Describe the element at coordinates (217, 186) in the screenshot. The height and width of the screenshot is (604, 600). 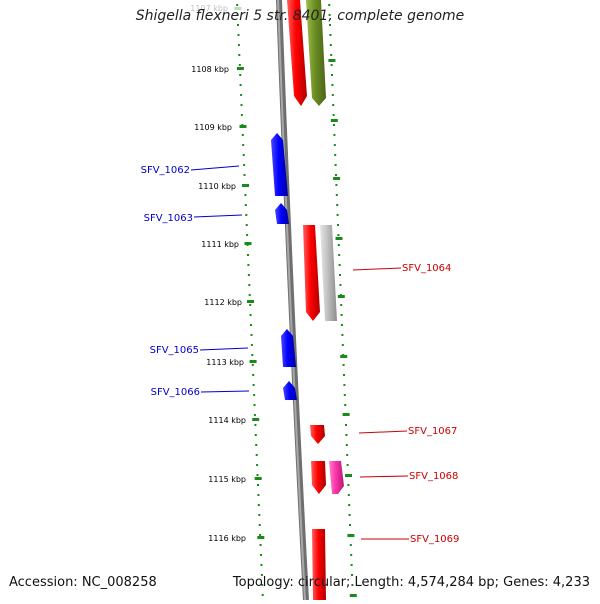
I see `scale-label: 1110 kbp` at that location.